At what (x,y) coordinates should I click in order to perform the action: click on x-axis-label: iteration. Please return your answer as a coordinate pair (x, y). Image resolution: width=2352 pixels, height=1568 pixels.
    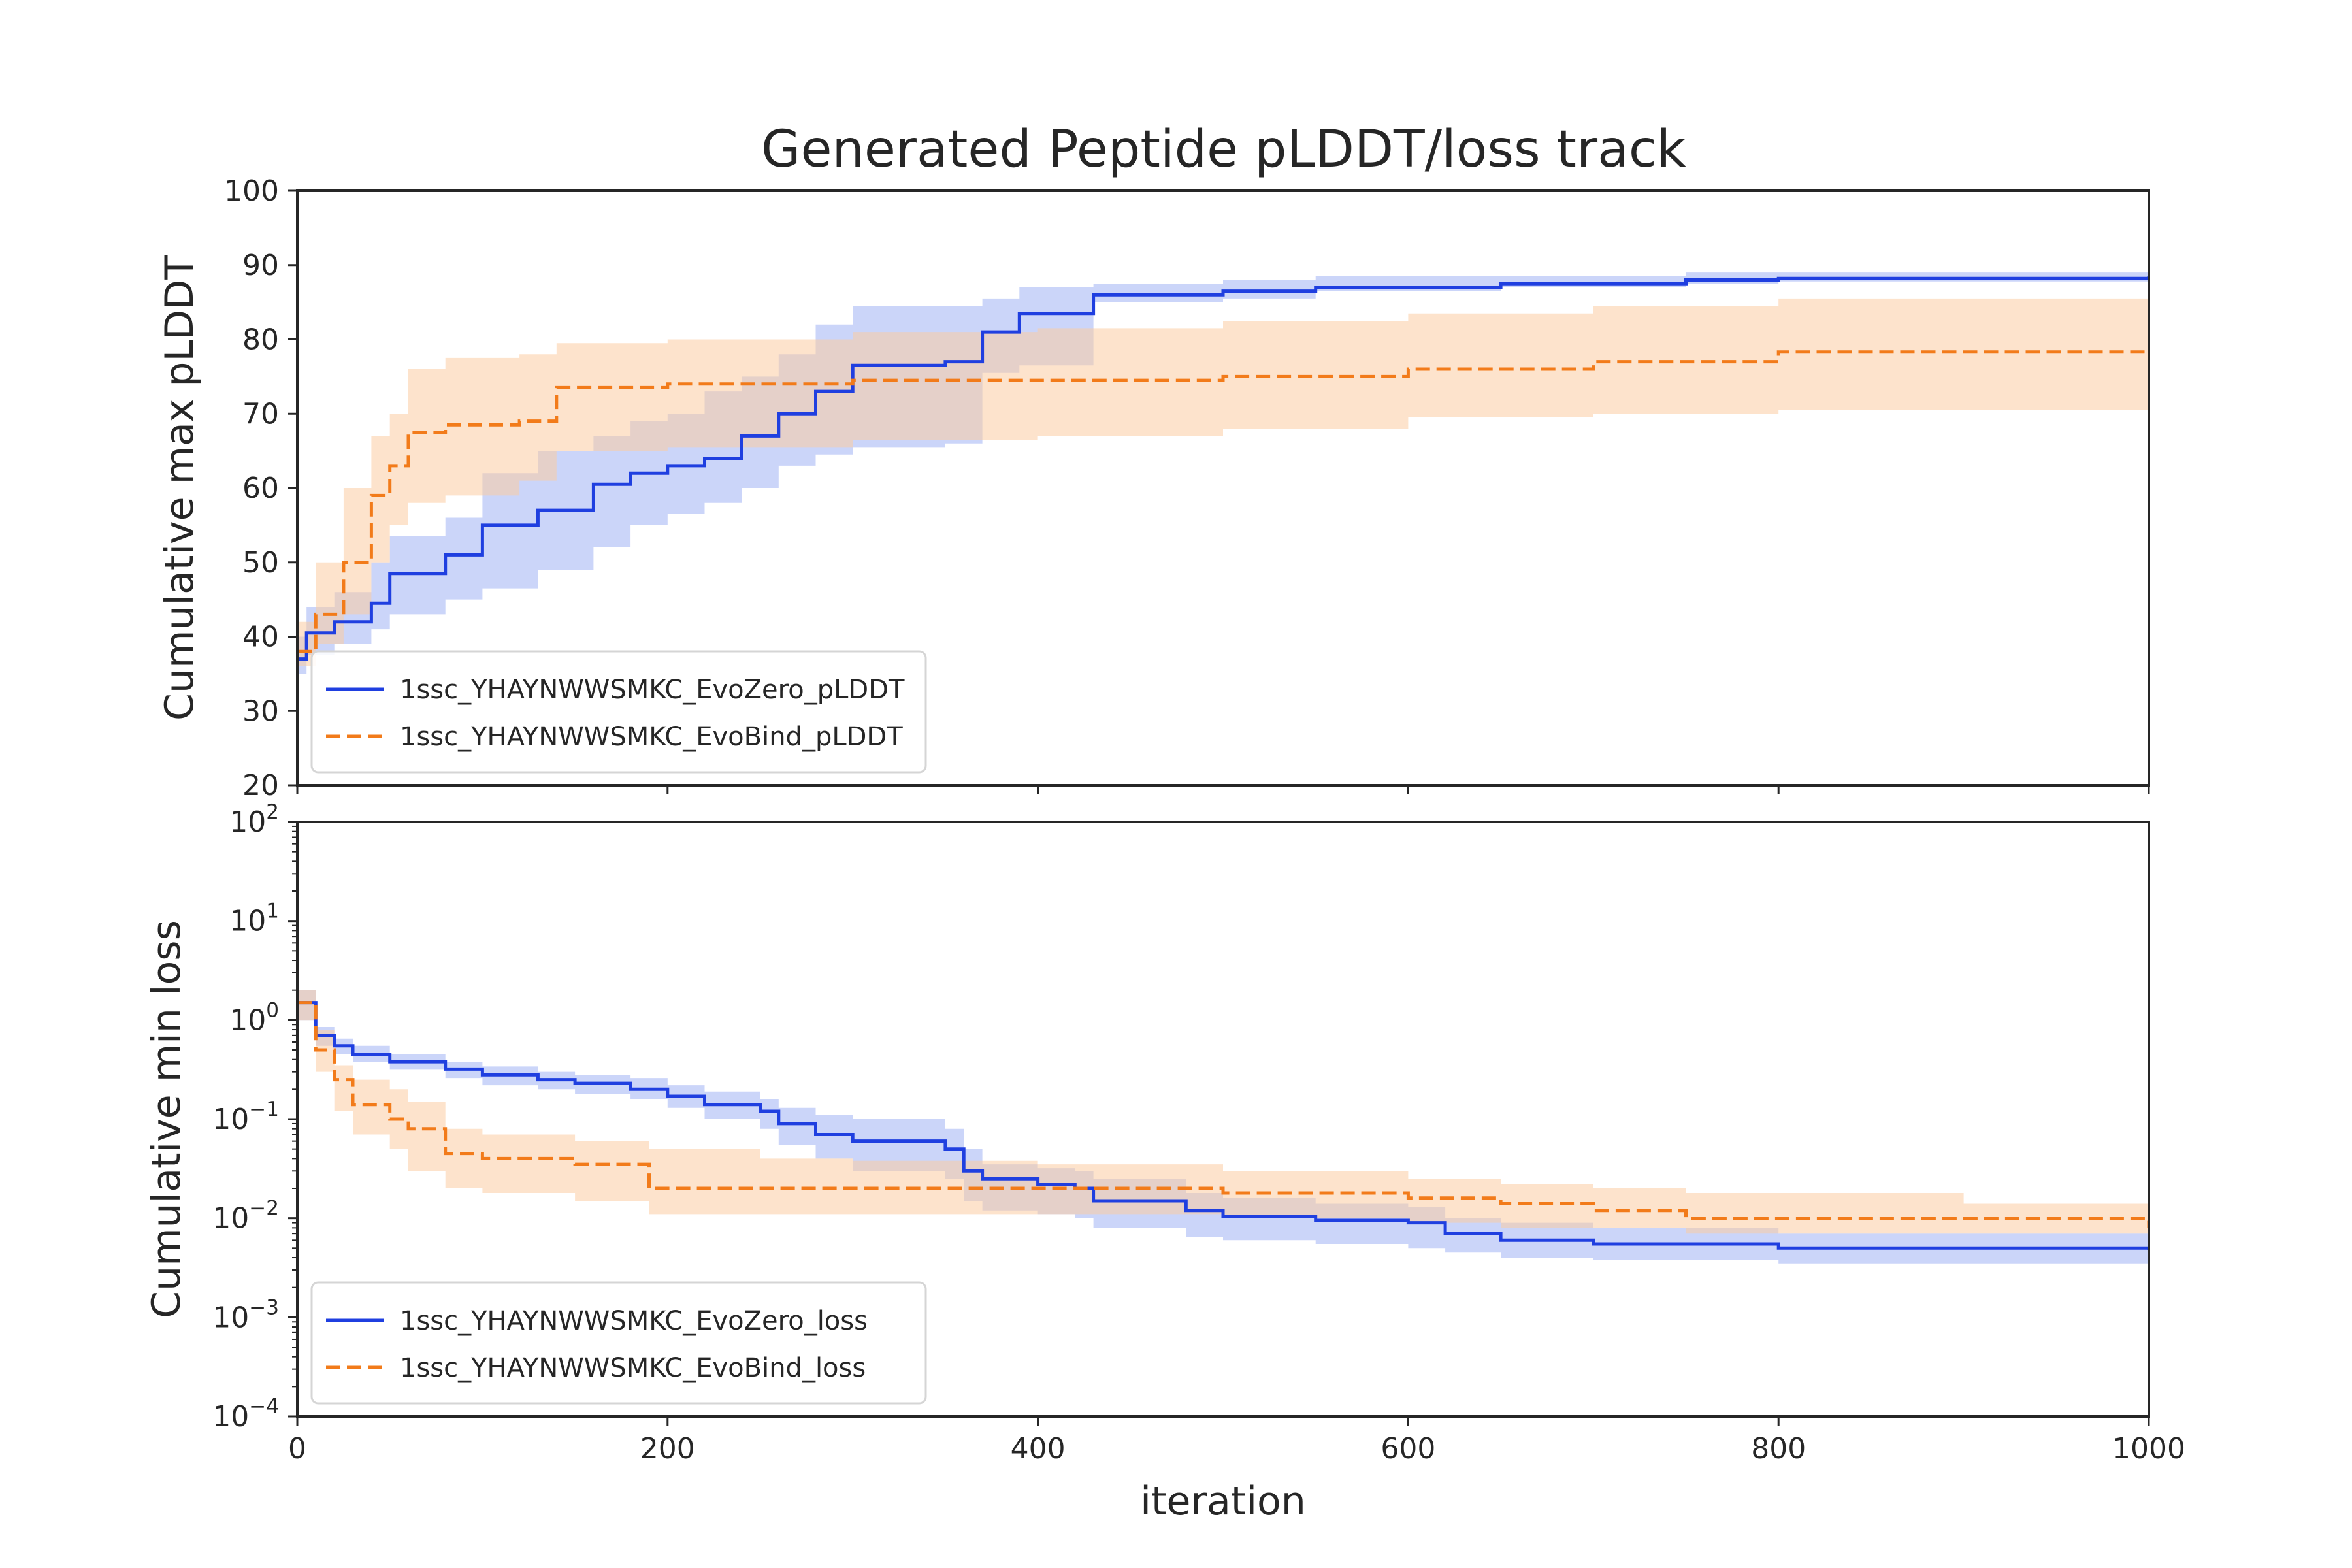
    Looking at the image, I should click on (1222, 1501).